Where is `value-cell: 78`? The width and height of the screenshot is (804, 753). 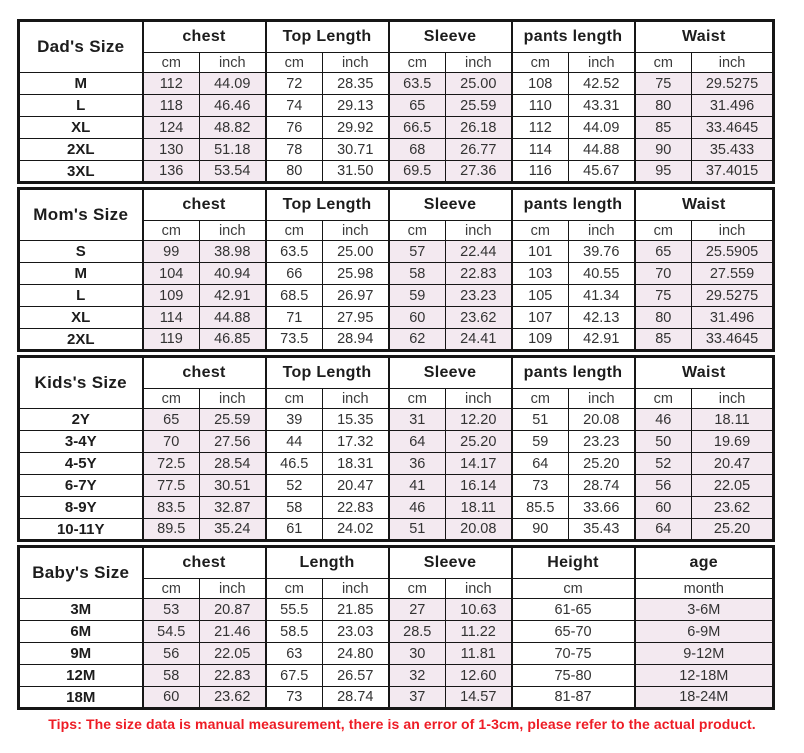
value-cell: 78 is located at coordinates (294, 149).